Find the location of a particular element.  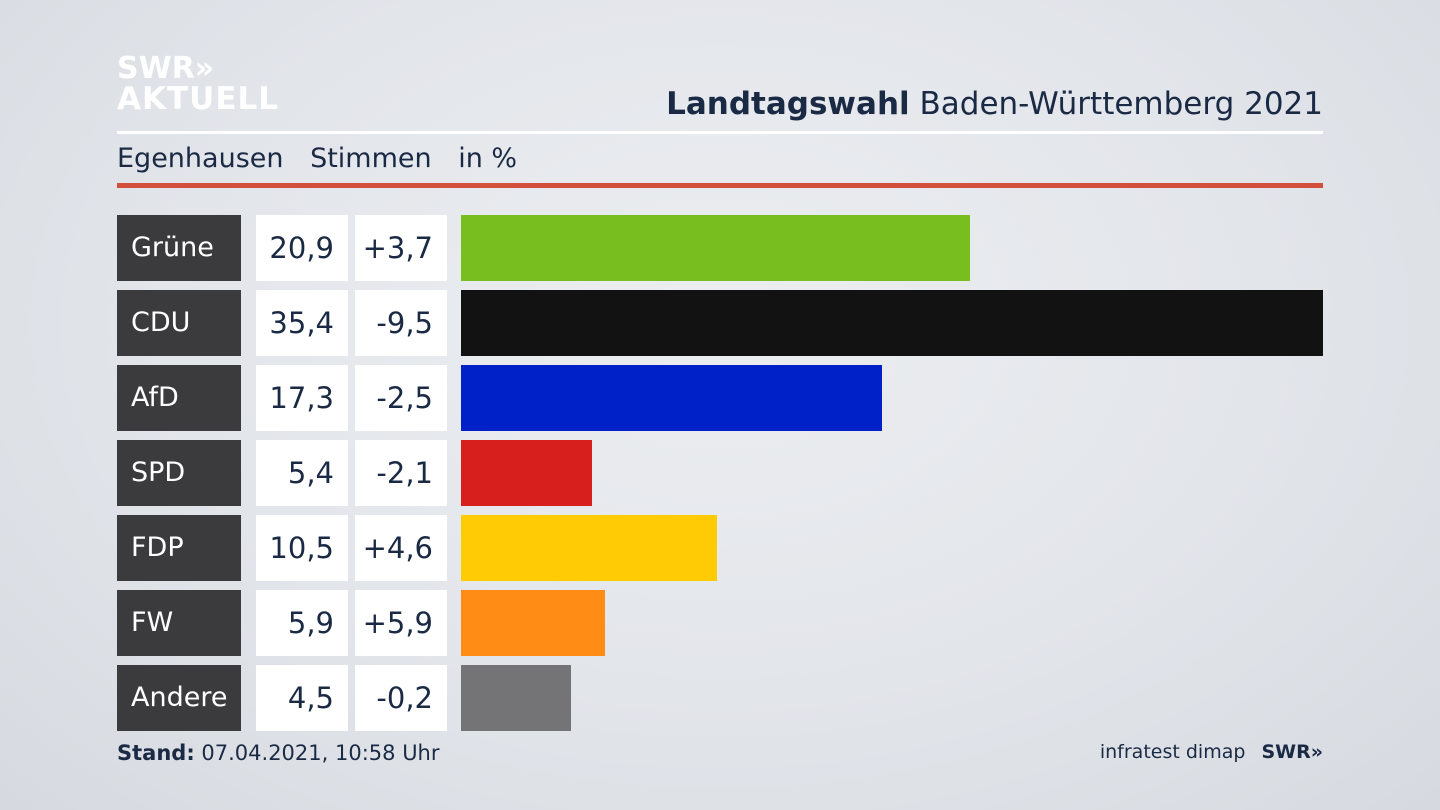

title-bold: Landtagswahl is located at coordinates (788, 104).